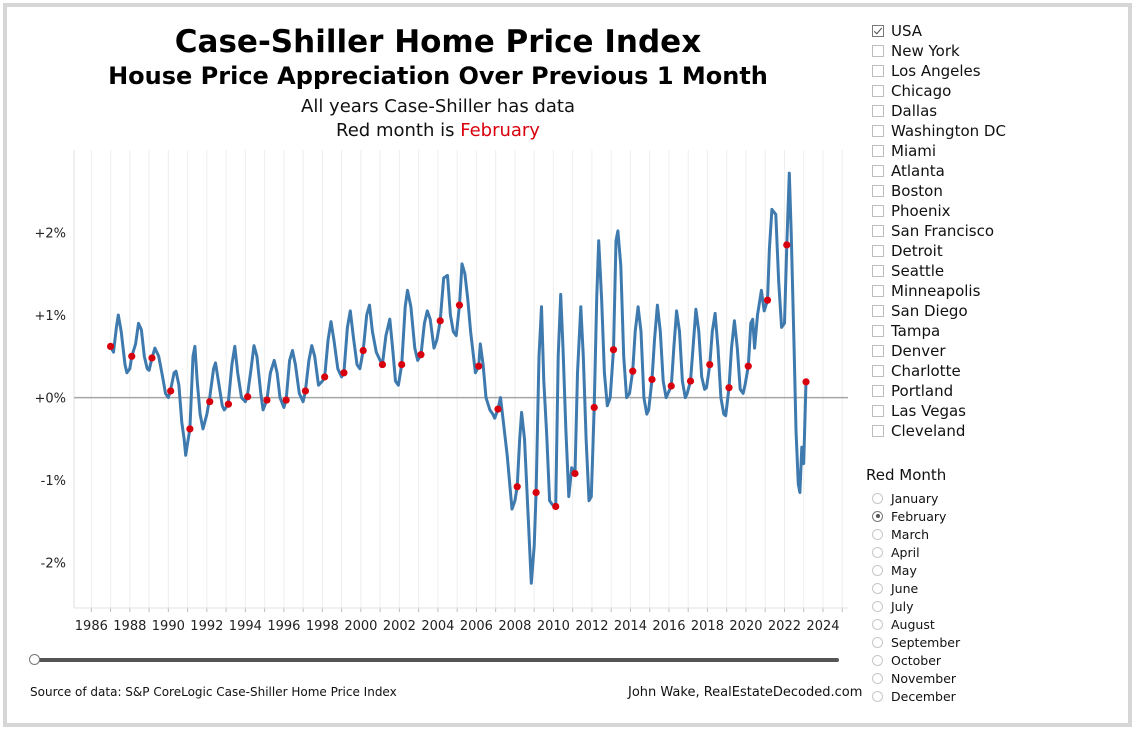 This screenshot has width=1133, height=729. What do you see at coordinates (939, 271) in the screenshot?
I see `city-option: Seattle` at bounding box center [939, 271].